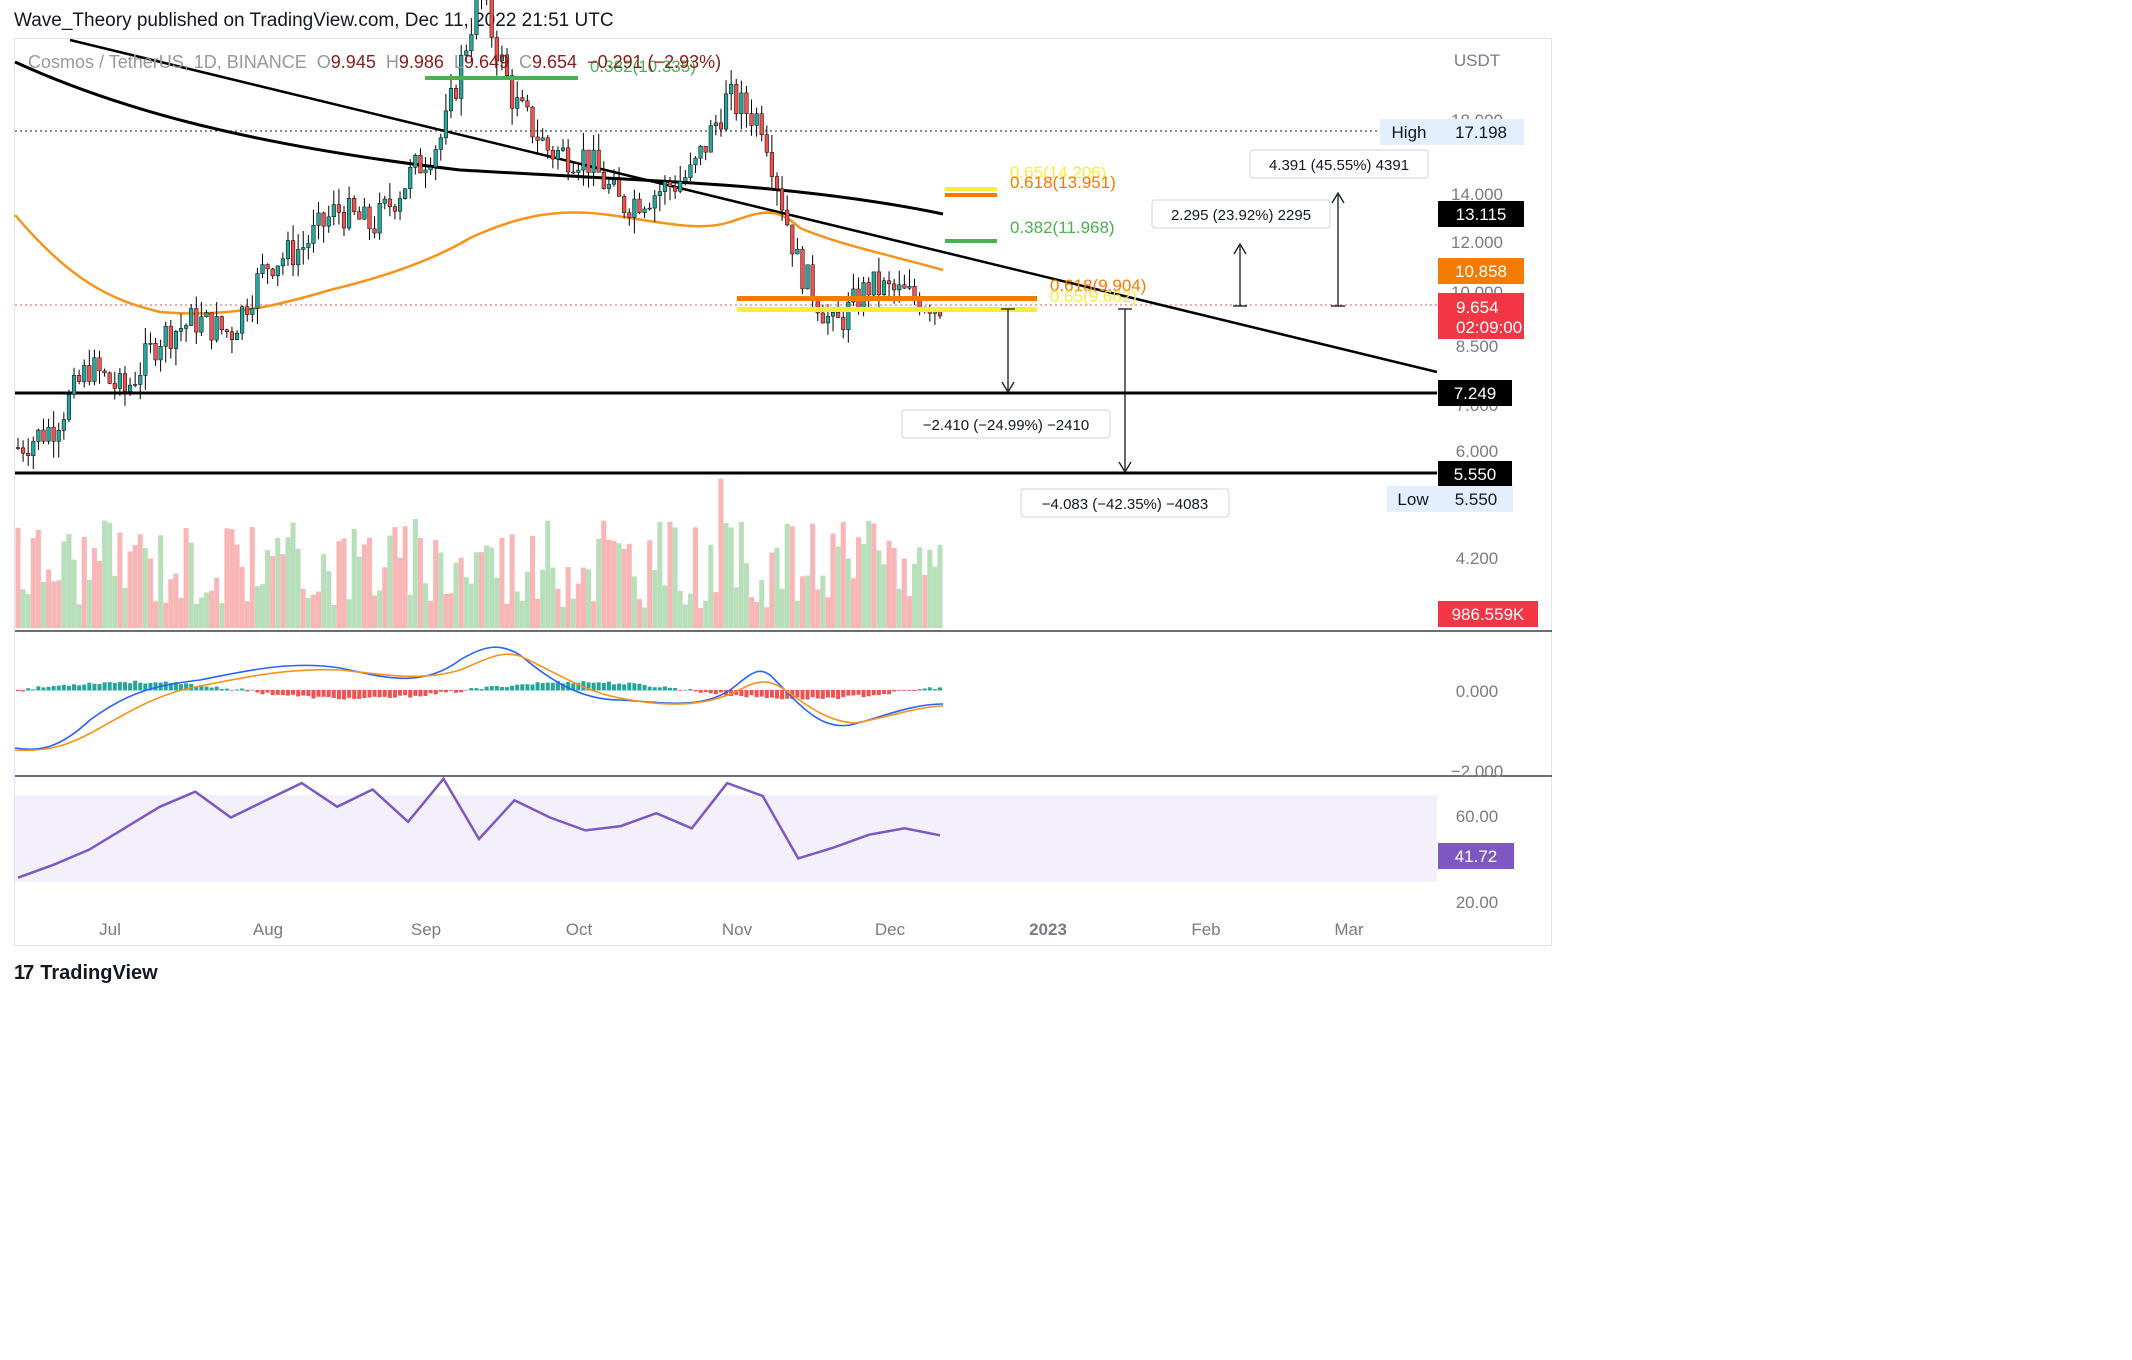 The image size is (2132, 1360). I want to click on countdown-value: 02:09:00, so click(1489, 327).